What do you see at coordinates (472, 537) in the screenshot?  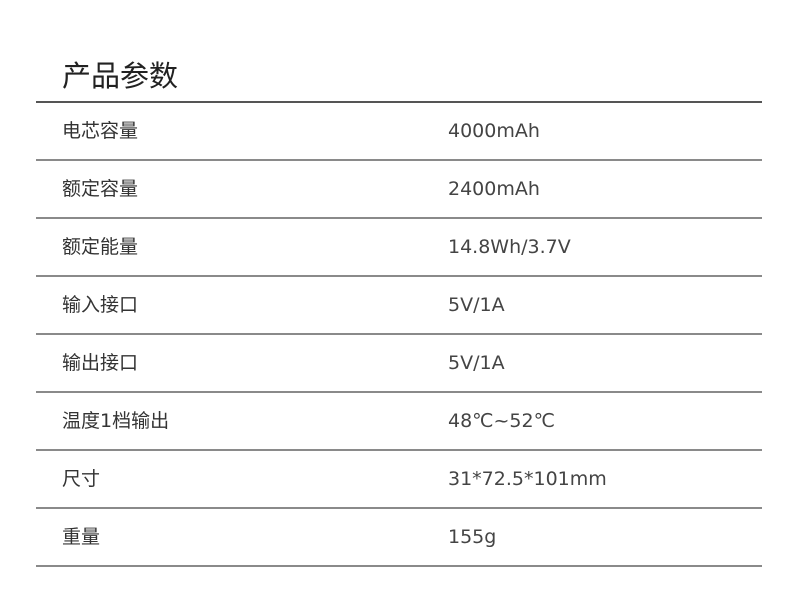 I see `spec-value: 155g` at bounding box center [472, 537].